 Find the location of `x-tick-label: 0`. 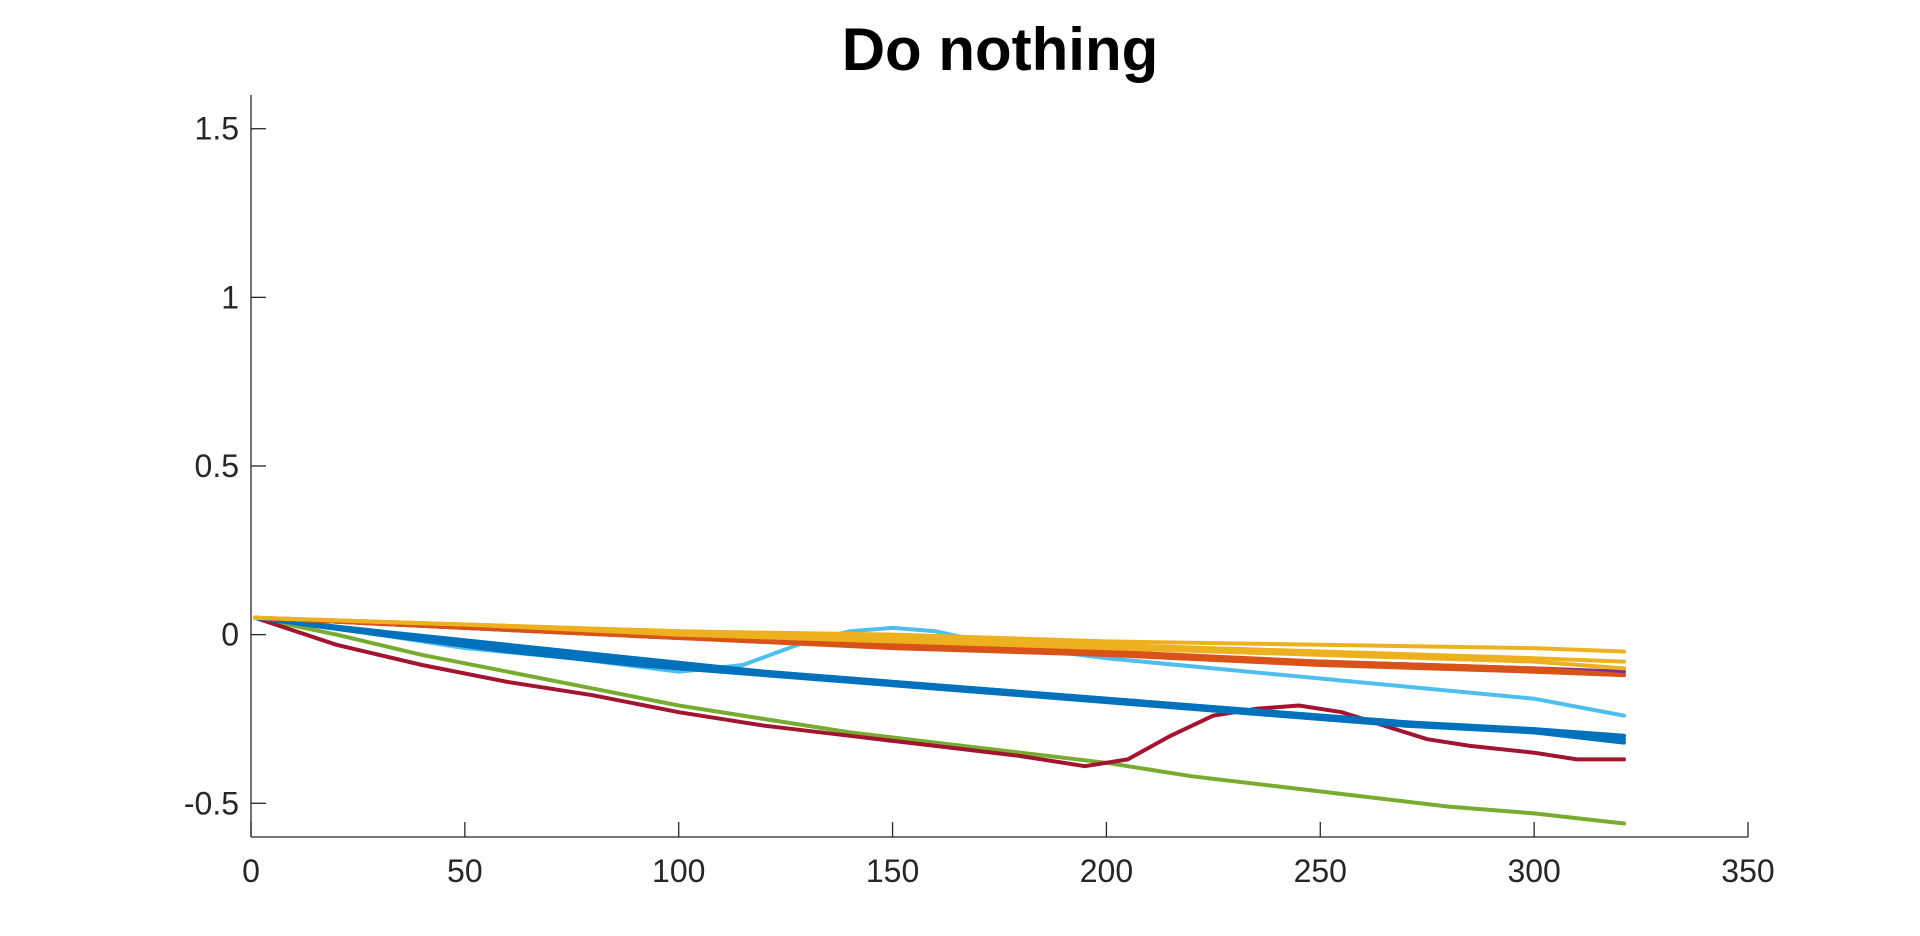

x-tick-label: 0 is located at coordinates (251, 871).